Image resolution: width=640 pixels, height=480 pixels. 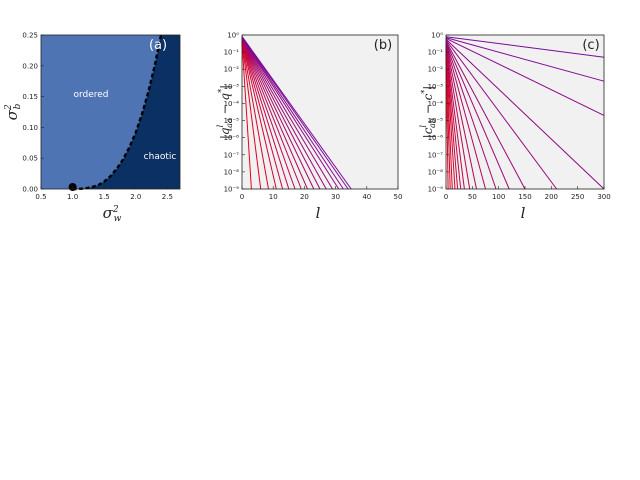 I want to click on panel-c-y-tick-label: 10⁻⁴, so click(x=436, y=104).